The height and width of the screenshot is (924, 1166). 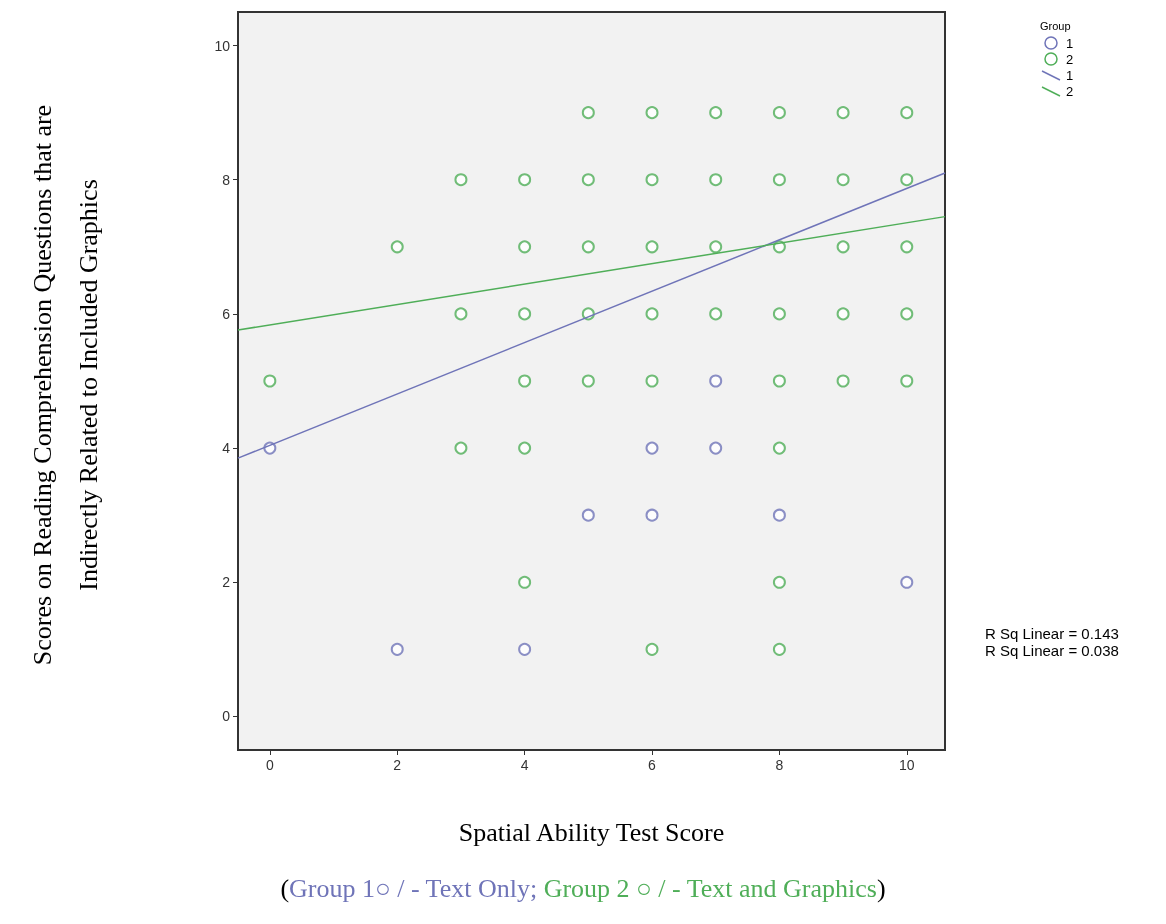 What do you see at coordinates (591, 833) in the screenshot?
I see `x-axis-title: Spatial Ability Test Score` at bounding box center [591, 833].